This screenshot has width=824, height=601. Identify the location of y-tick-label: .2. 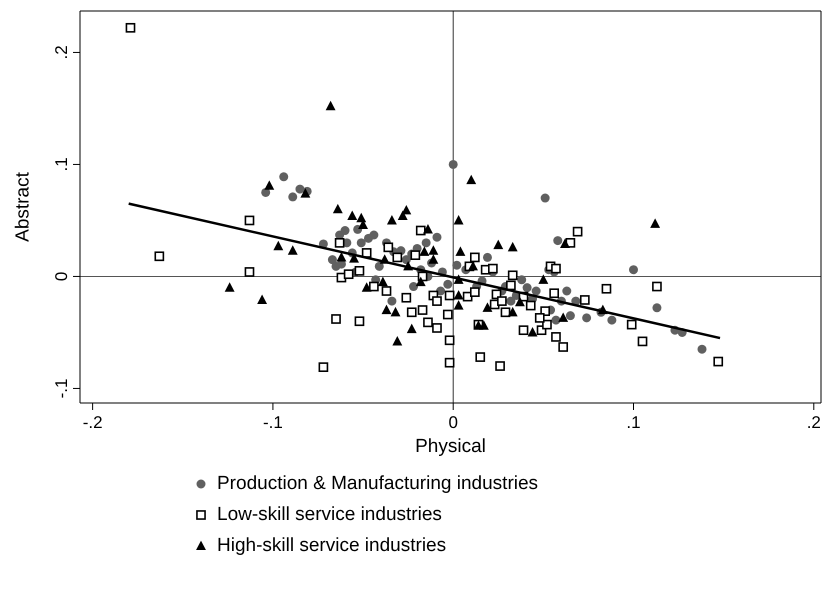
(61, 52).